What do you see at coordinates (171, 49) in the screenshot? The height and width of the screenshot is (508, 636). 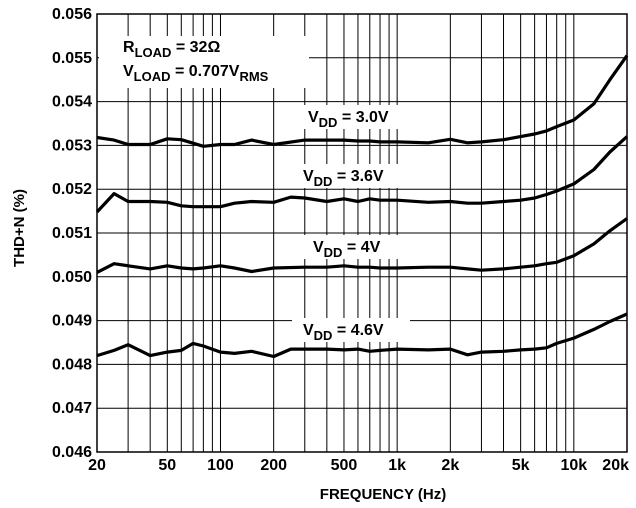 I see `condition-rload: RLOAD = 32Ω` at bounding box center [171, 49].